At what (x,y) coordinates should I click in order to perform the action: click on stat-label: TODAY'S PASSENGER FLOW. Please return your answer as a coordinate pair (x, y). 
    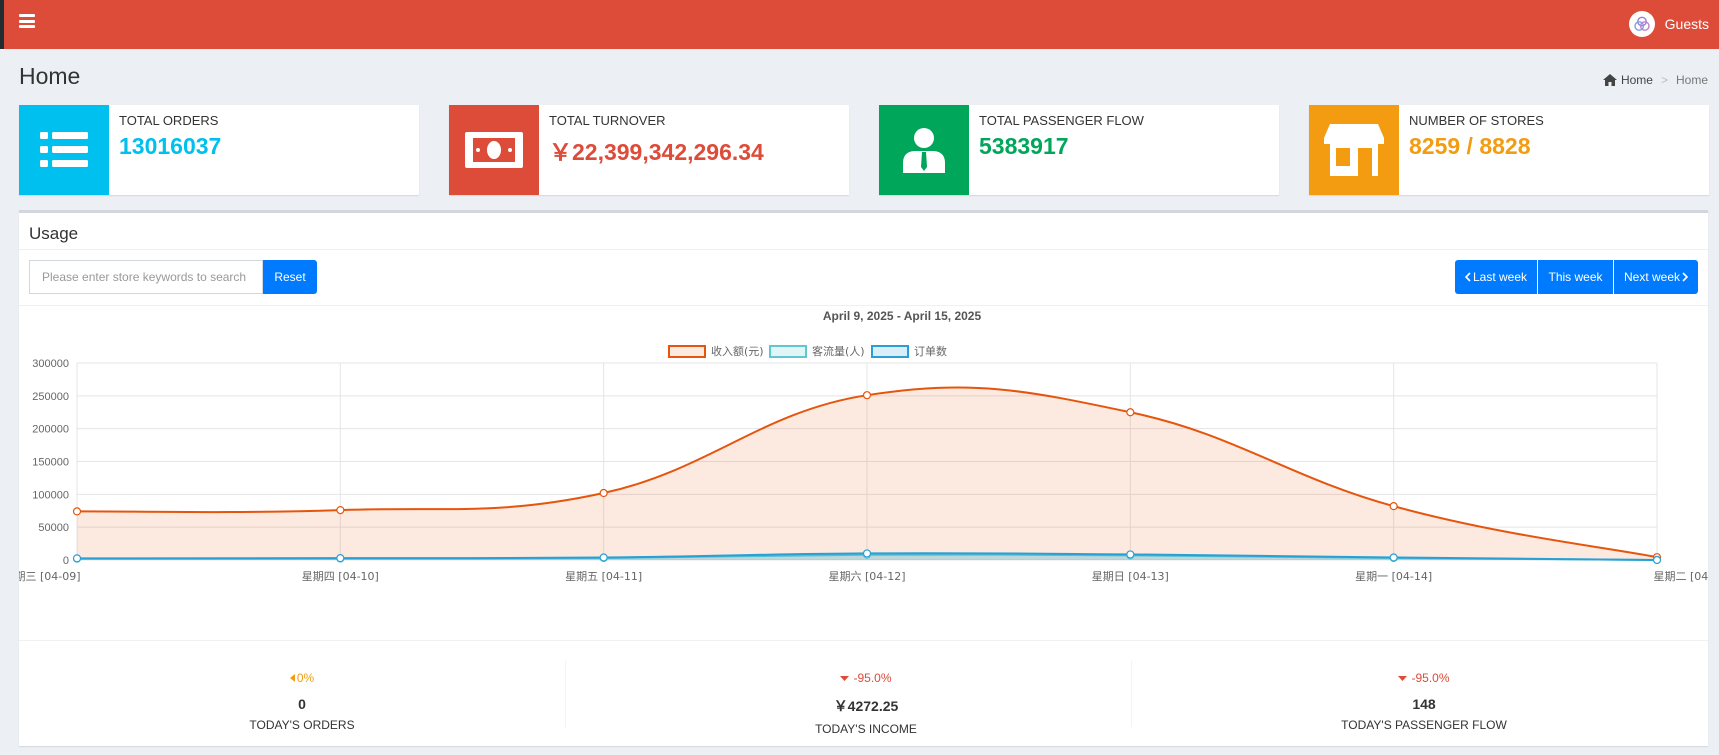
    Looking at the image, I should click on (1424, 725).